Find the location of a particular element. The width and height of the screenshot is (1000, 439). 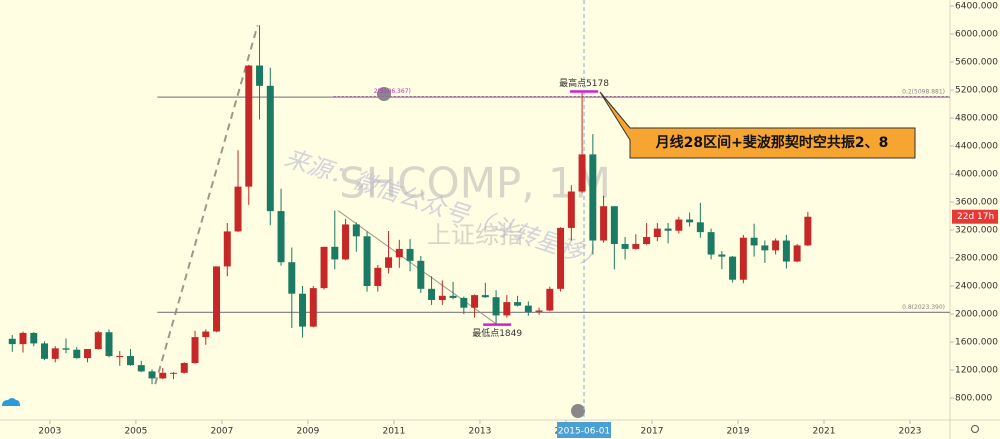

y-tick-label: 3200.000 is located at coordinates (976, 231).